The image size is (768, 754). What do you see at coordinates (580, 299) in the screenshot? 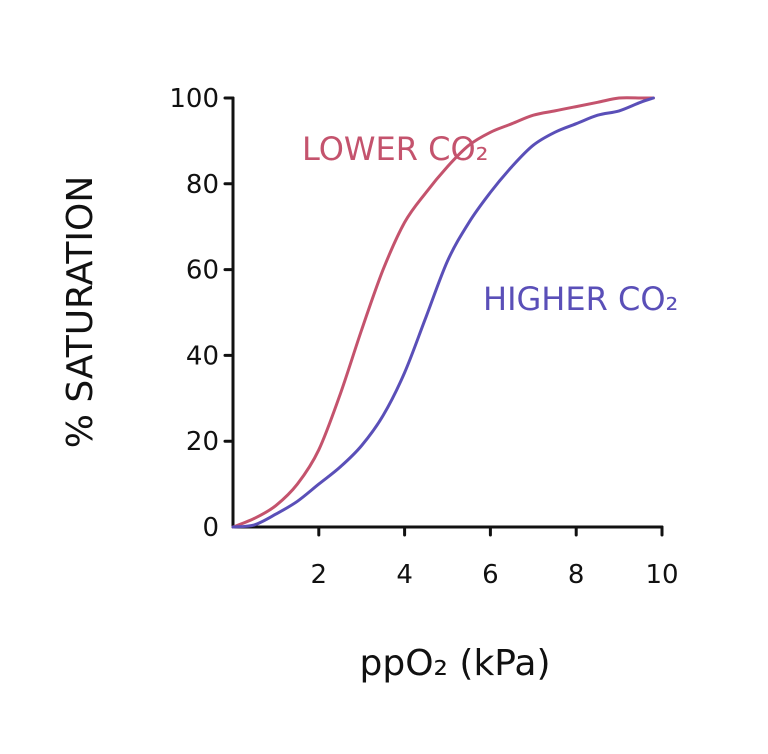
I see `series-label-higher-co2: HIGHER CO₂` at bounding box center [580, 299].